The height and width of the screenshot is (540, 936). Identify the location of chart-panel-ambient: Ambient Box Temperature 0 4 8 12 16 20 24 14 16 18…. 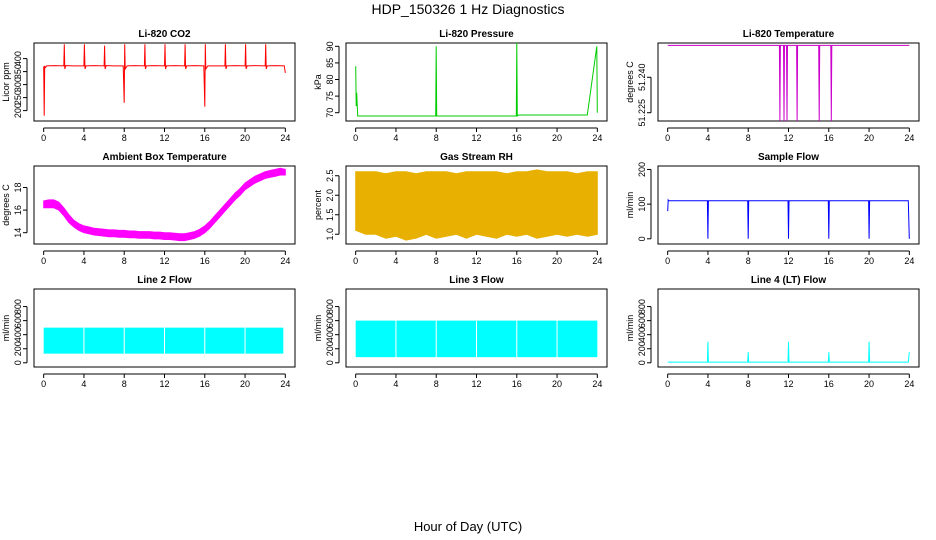
(148, 209).